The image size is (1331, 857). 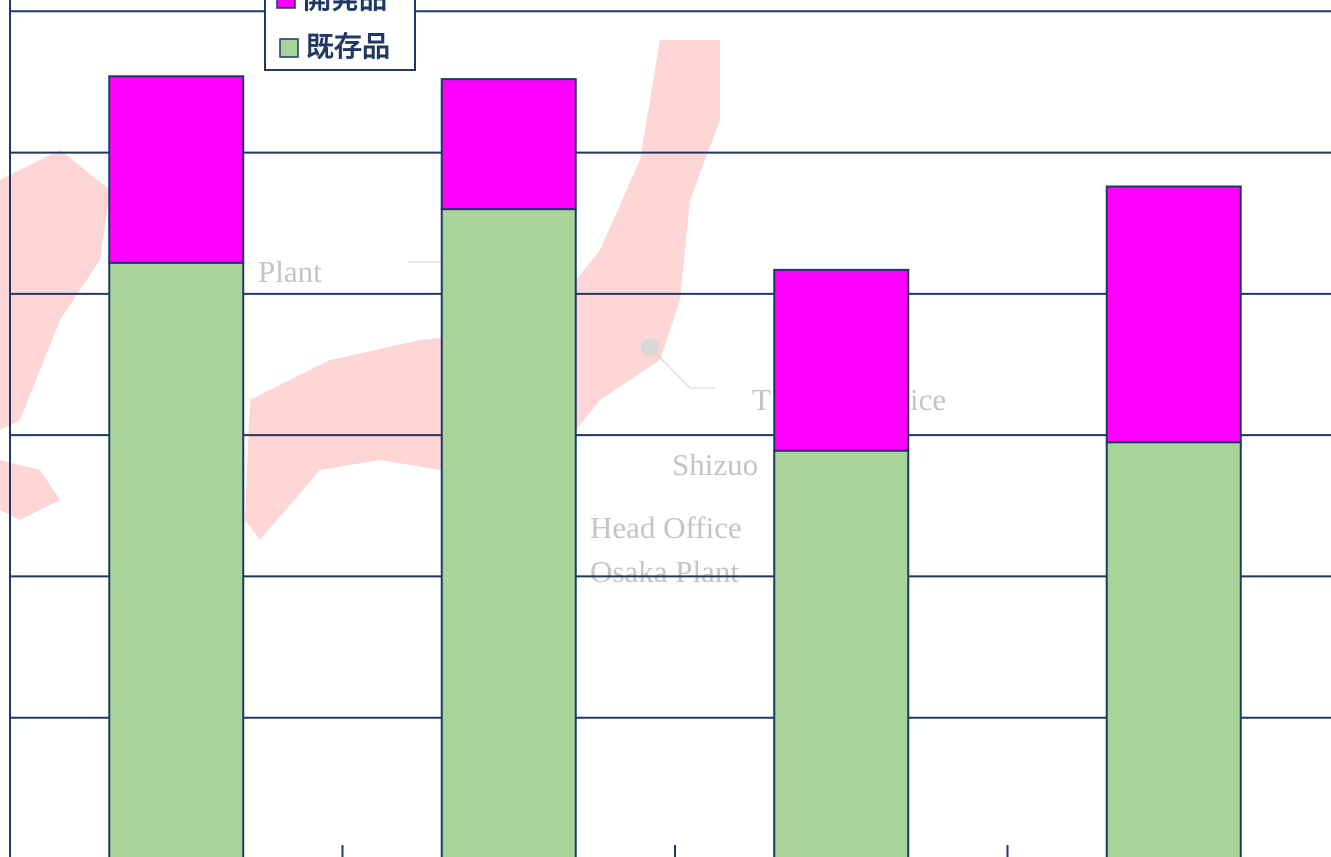 I want to click on legend-label: 開発品, so click(x=345, y=7).